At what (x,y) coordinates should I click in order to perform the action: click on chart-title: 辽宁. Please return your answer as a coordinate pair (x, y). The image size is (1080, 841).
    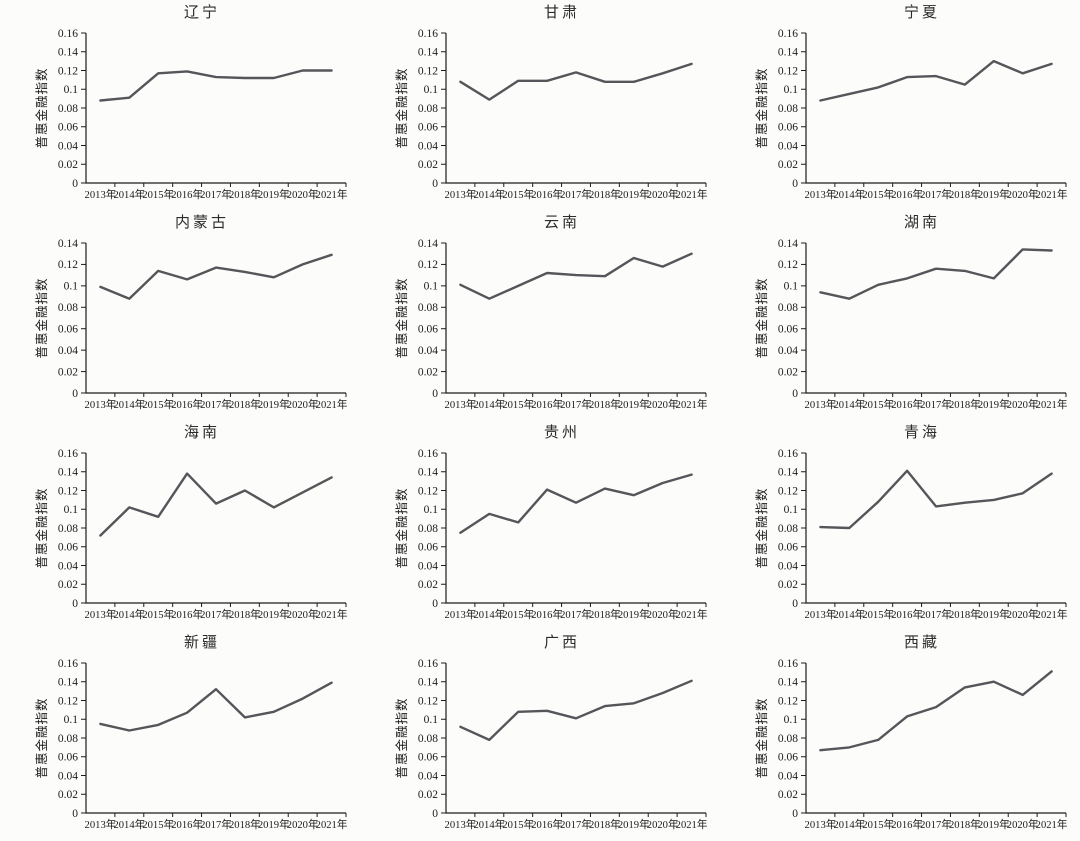
    Looking at the image, I should click on (202, 12).